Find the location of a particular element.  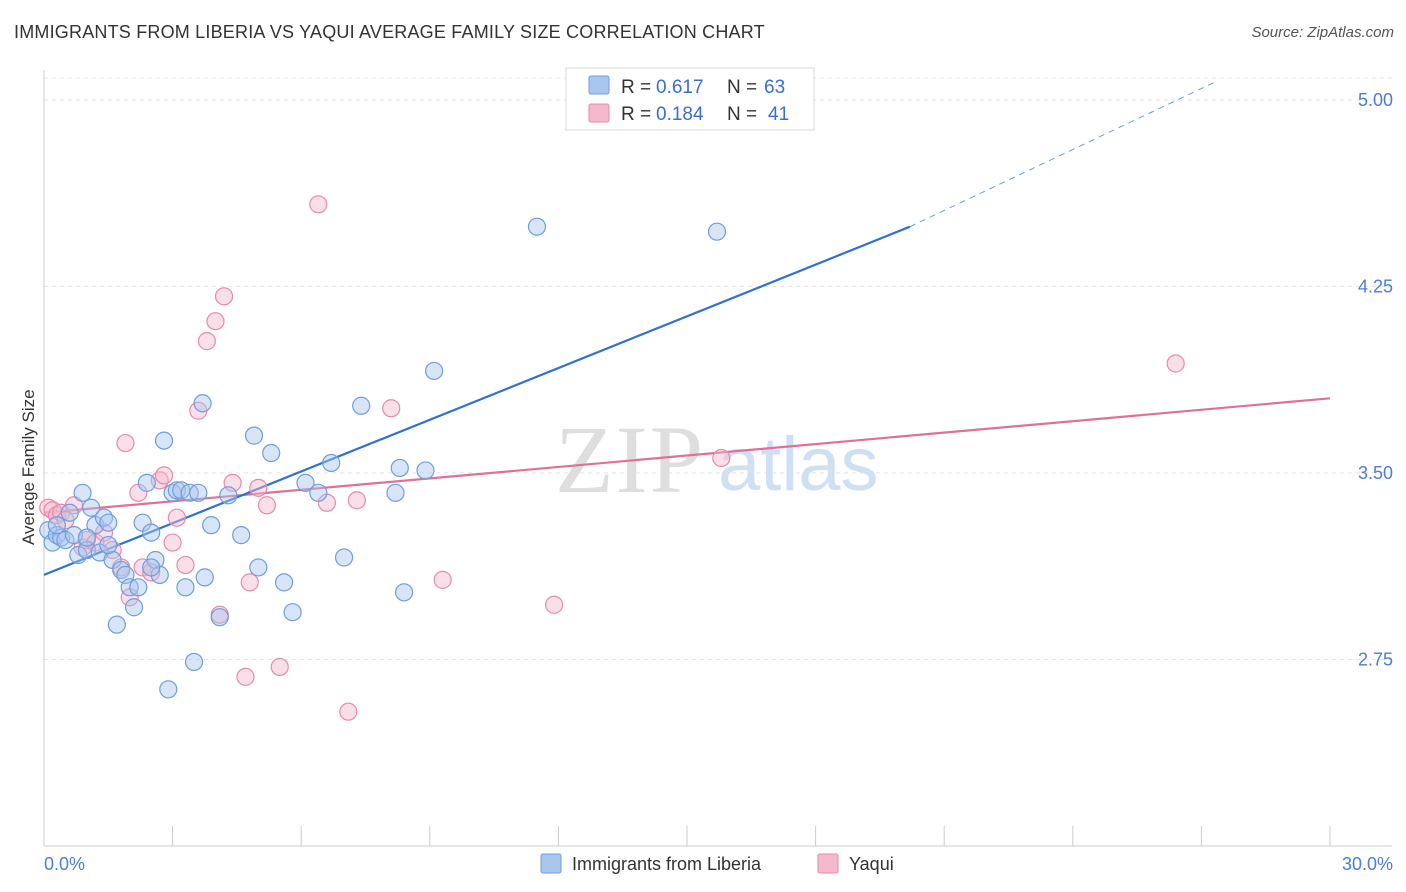

trend-line-liberia-extension is located at coordinates (1062, 154).